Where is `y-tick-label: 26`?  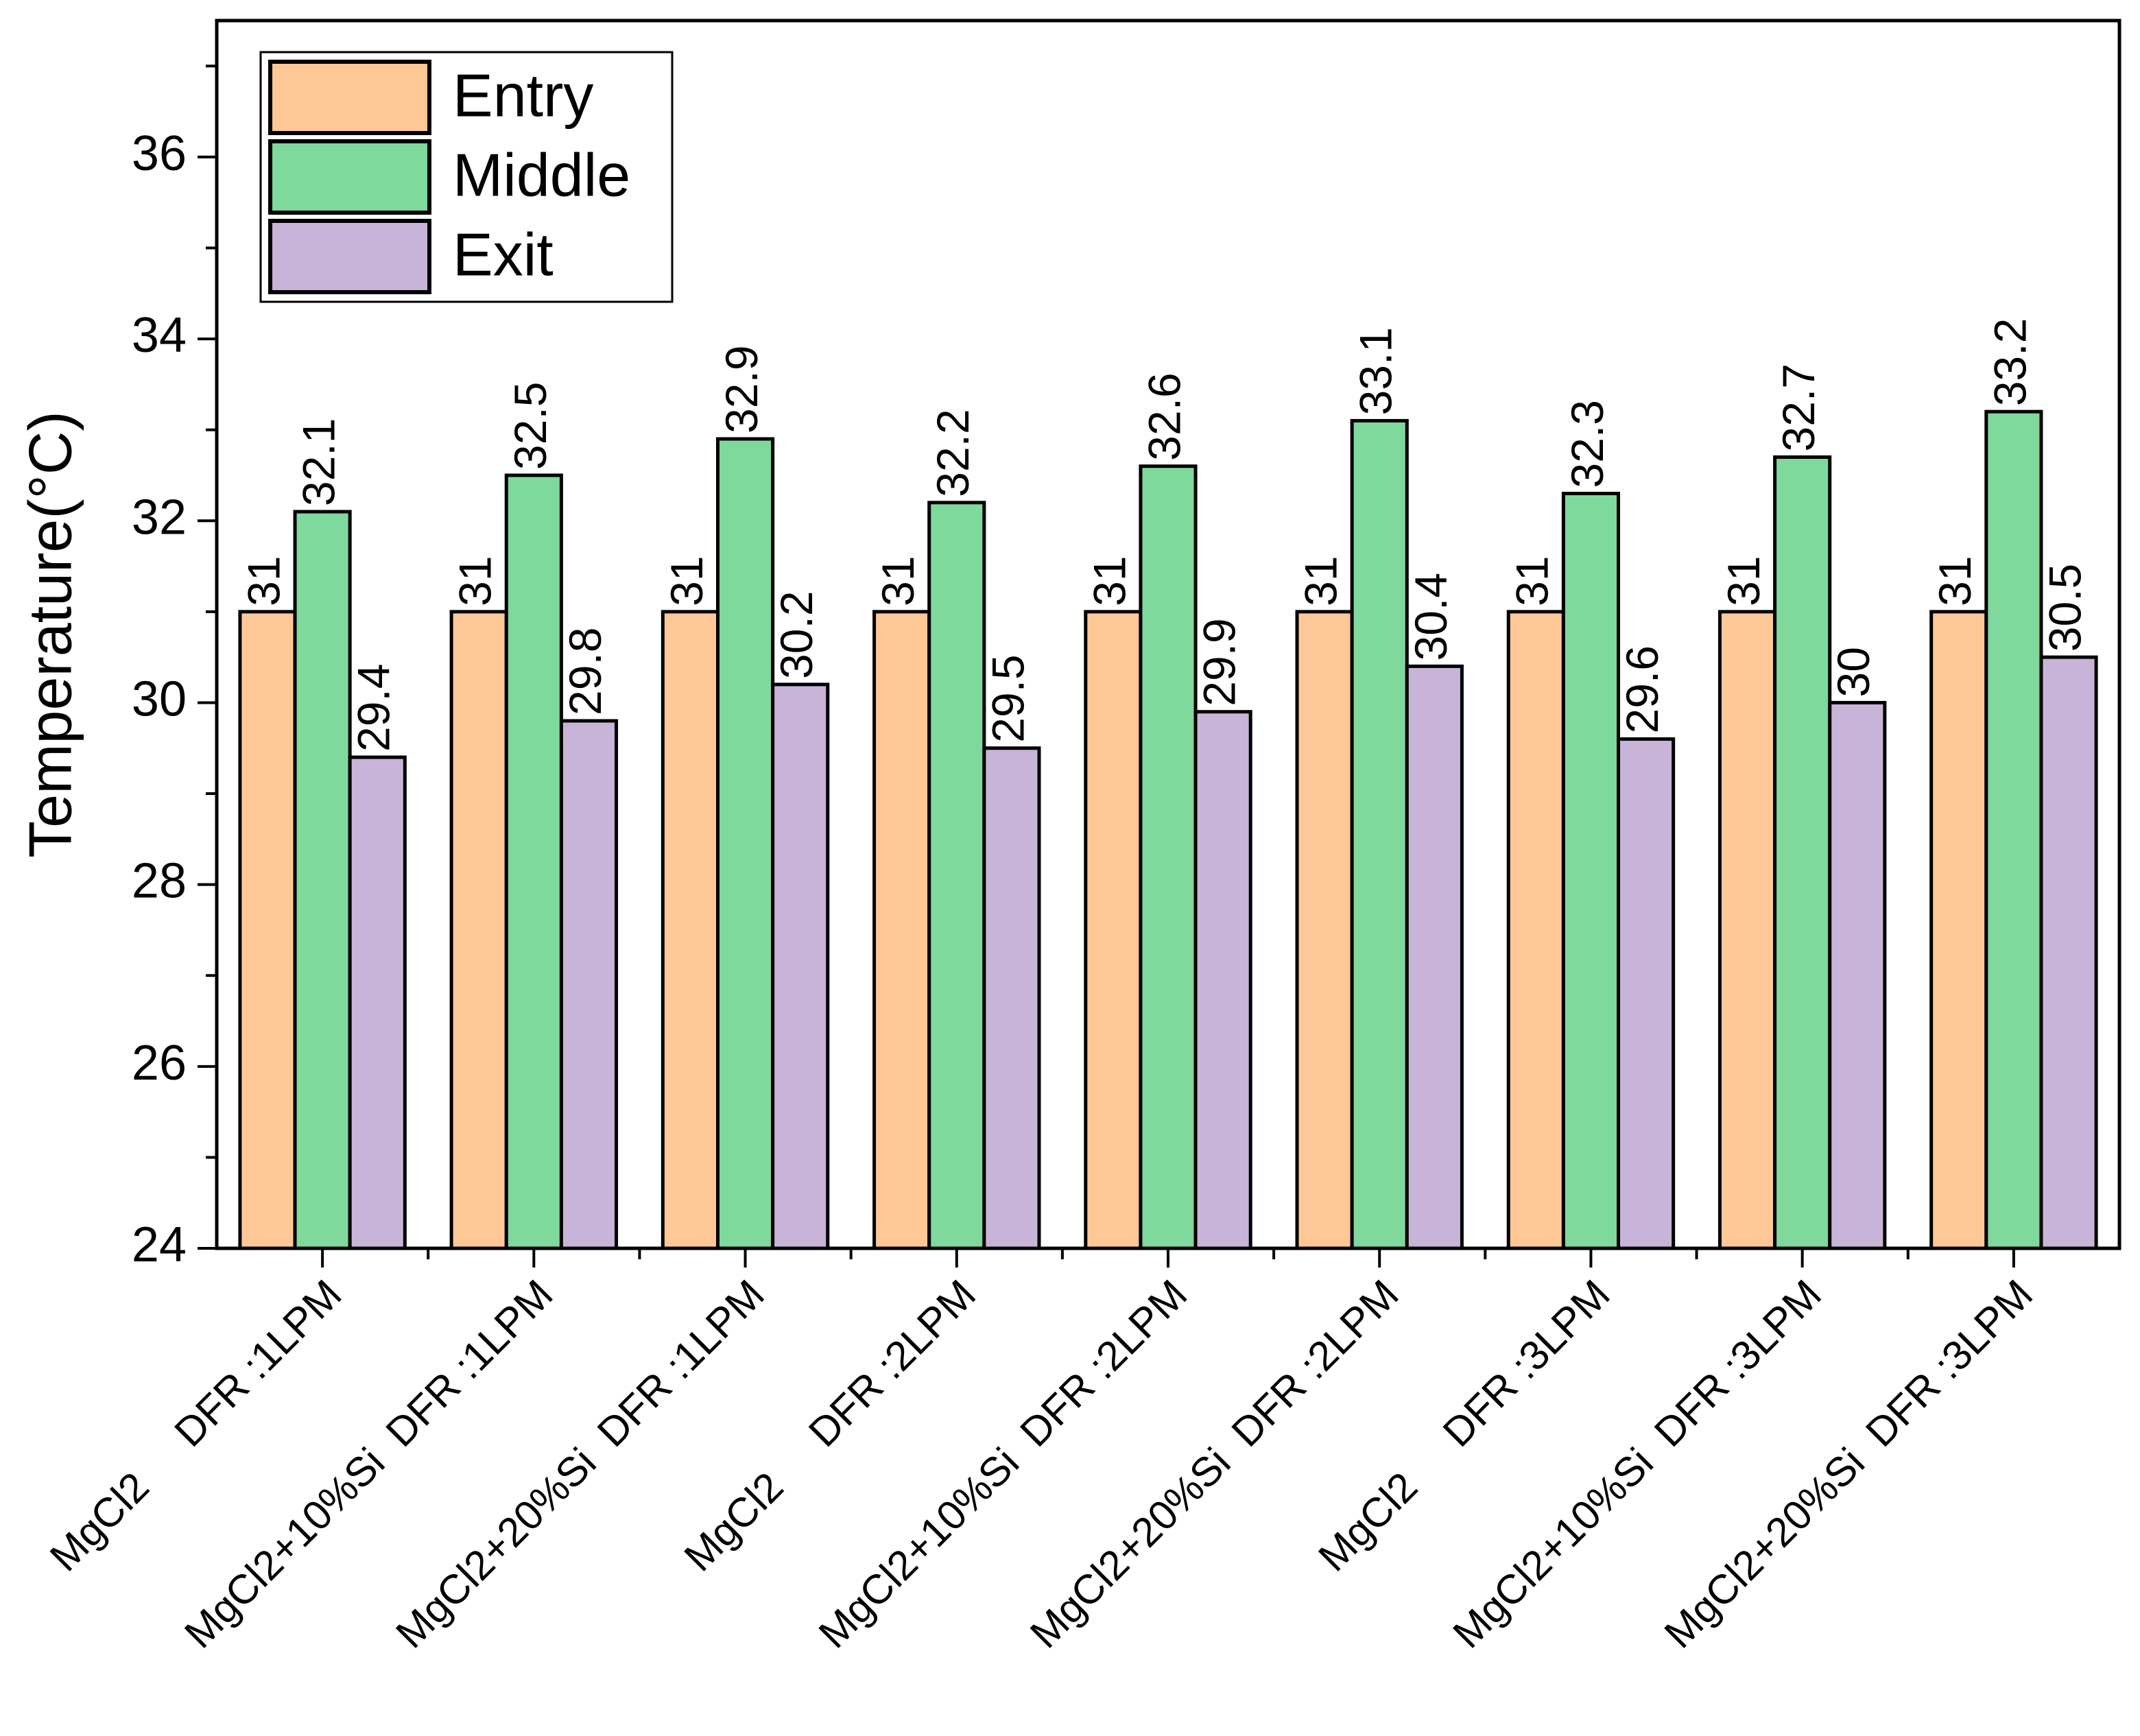 y-tick-label: 26 is located at coordinates (159, 1064).